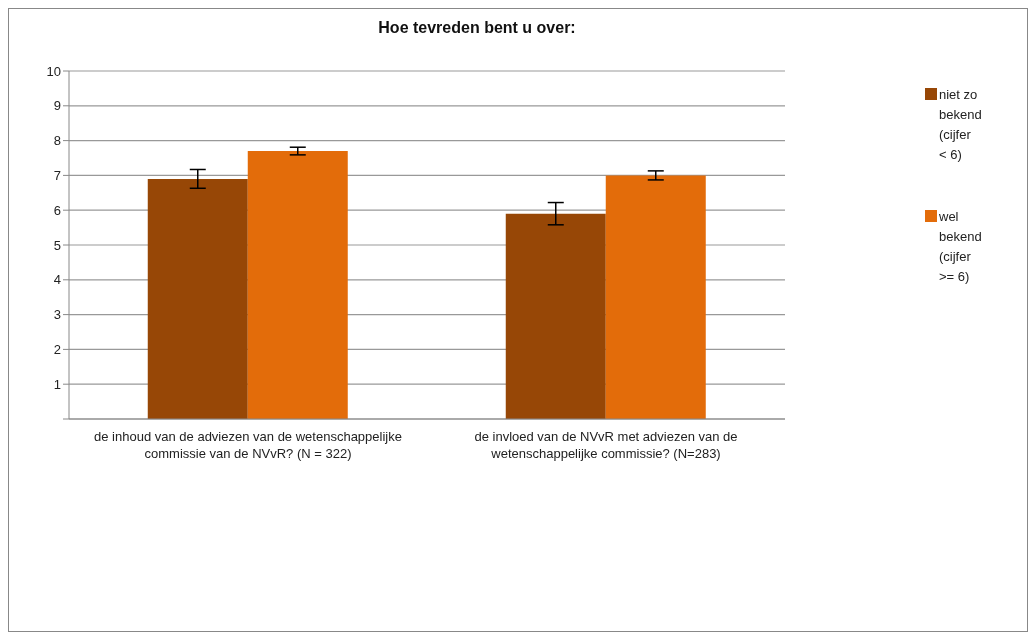 This screenshot has height=634, width=1028. Describe the element at coordinates (477, 28) in the screenshot. I see `chart-title: Hoe tevreden bent u over:` at that location.